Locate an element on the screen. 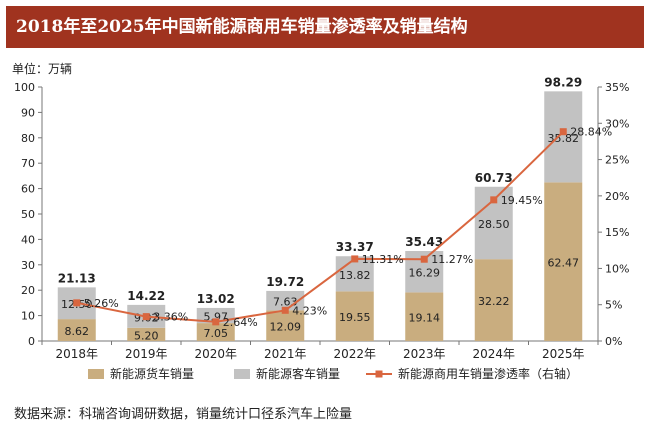 Image resolution: width=650 pixels, height=430 pixels. right-tick-label: 5% is located at coordinates (613, 305).